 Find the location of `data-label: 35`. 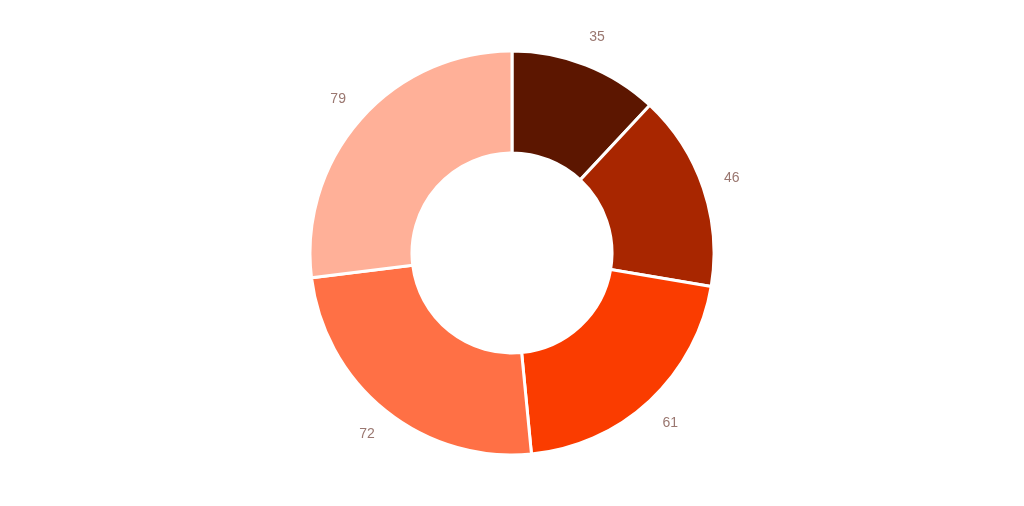

data-label: 35 is located at coordinates (597, 36).